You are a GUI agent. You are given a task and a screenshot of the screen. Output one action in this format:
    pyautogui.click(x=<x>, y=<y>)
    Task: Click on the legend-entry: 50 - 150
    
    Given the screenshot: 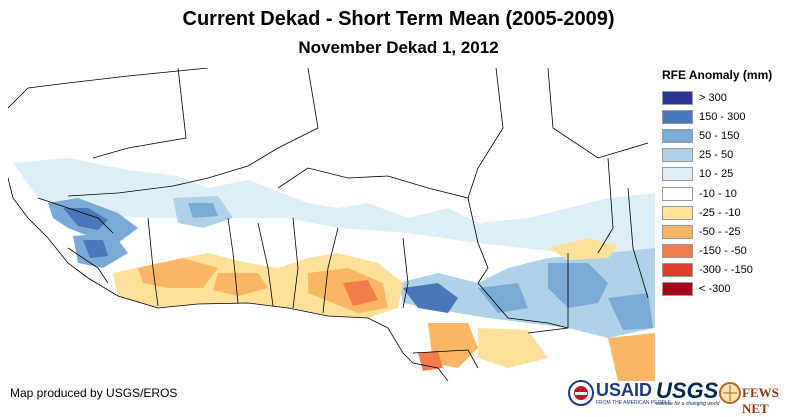 What is the action you would take?
    pyautogui.click(x=727, y=135)
    